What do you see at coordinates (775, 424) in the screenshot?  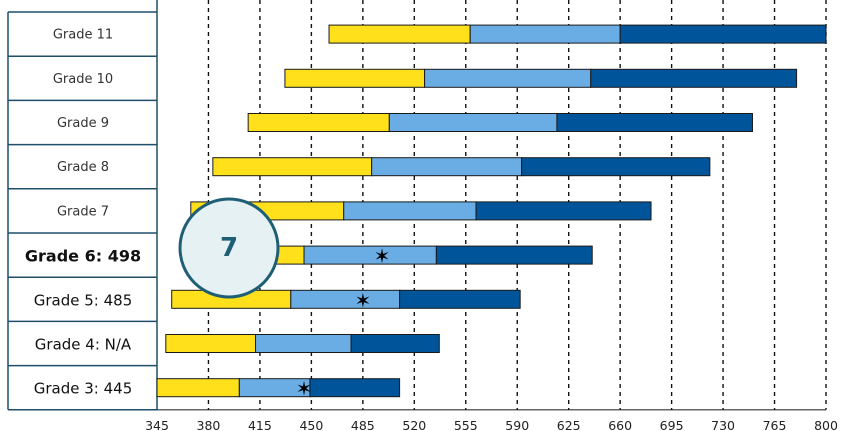 I see `x-tick-label: 765` at bounding box center [775, 424].